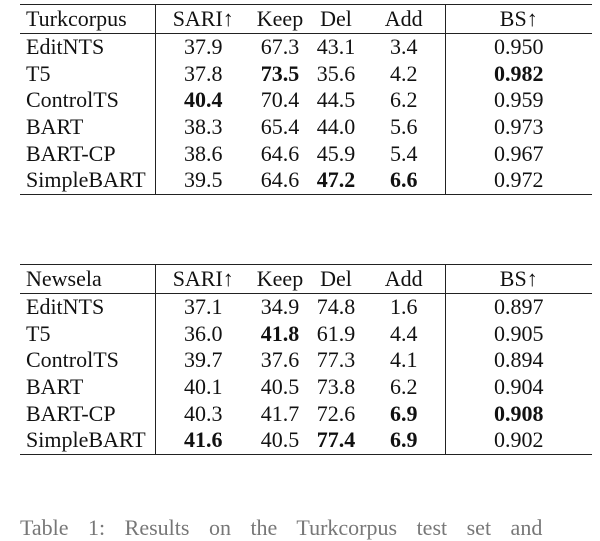 Image resolution: width=600 pixels, height=541 pixels. What do you see at coordinates (280, 333) in the screenshot?
I see `metric-cell: 41.8` at bounding box center [280, 333].